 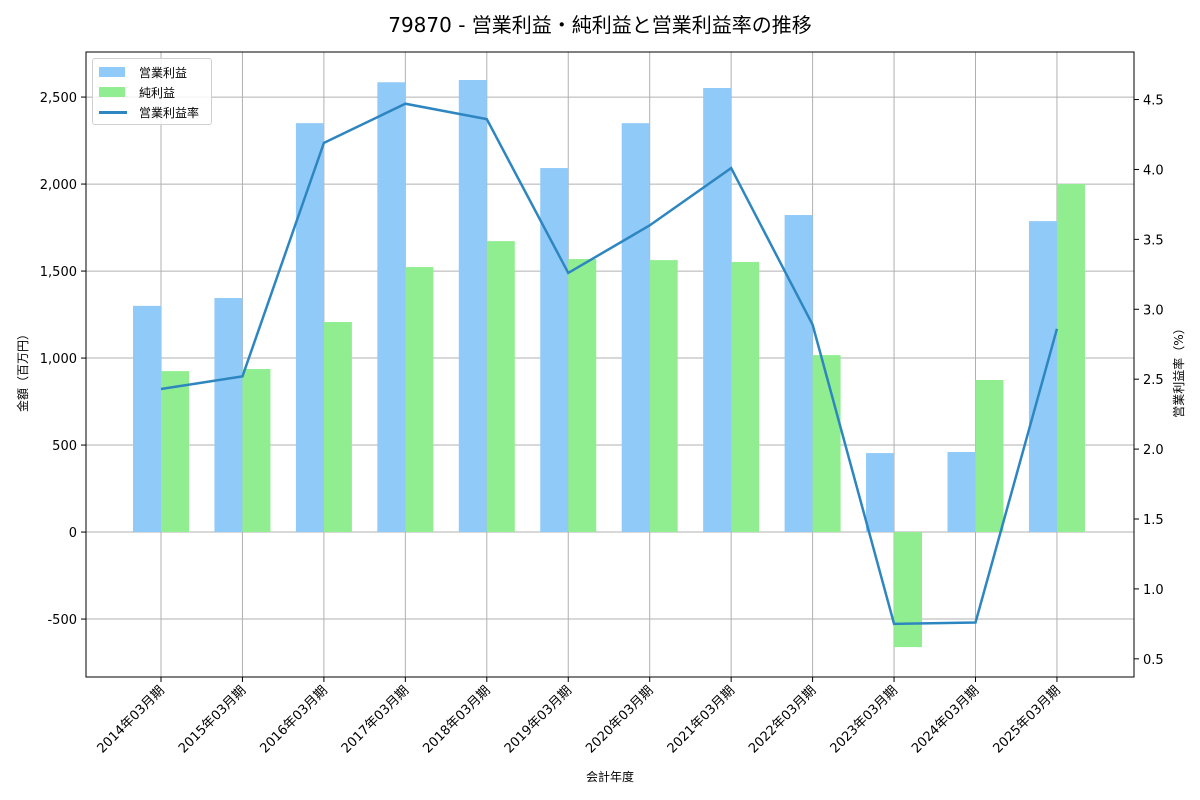 I want to click on operating-margin-line-icon, so click(x=113, y=112).